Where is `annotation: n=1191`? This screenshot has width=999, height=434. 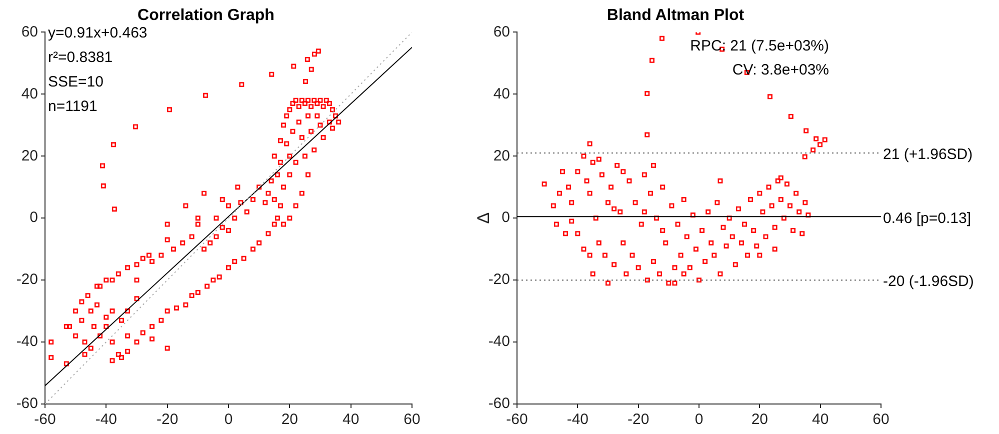 annotation: n=1191 is located at coordinates (73, 106).